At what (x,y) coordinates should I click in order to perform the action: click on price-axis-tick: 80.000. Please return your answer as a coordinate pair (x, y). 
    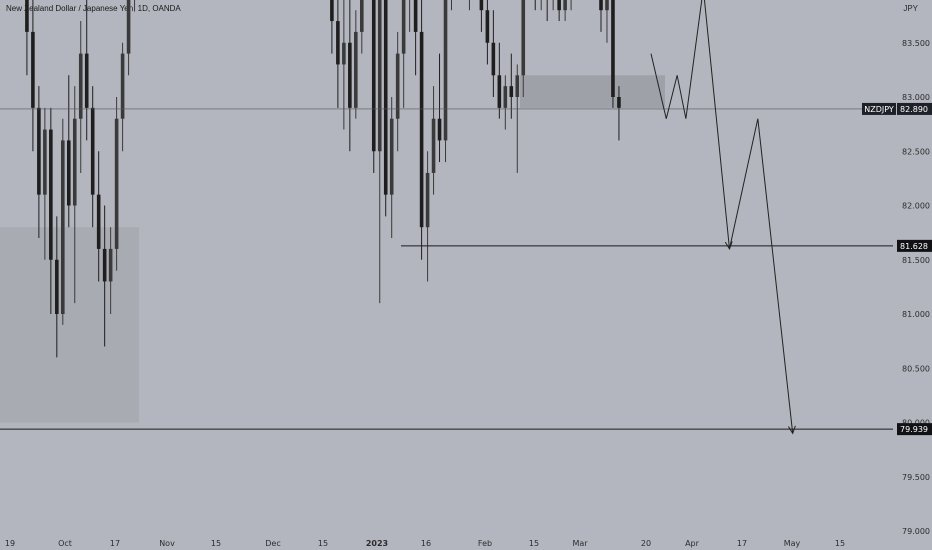
    Looking at the image, I should click on (916, 423).